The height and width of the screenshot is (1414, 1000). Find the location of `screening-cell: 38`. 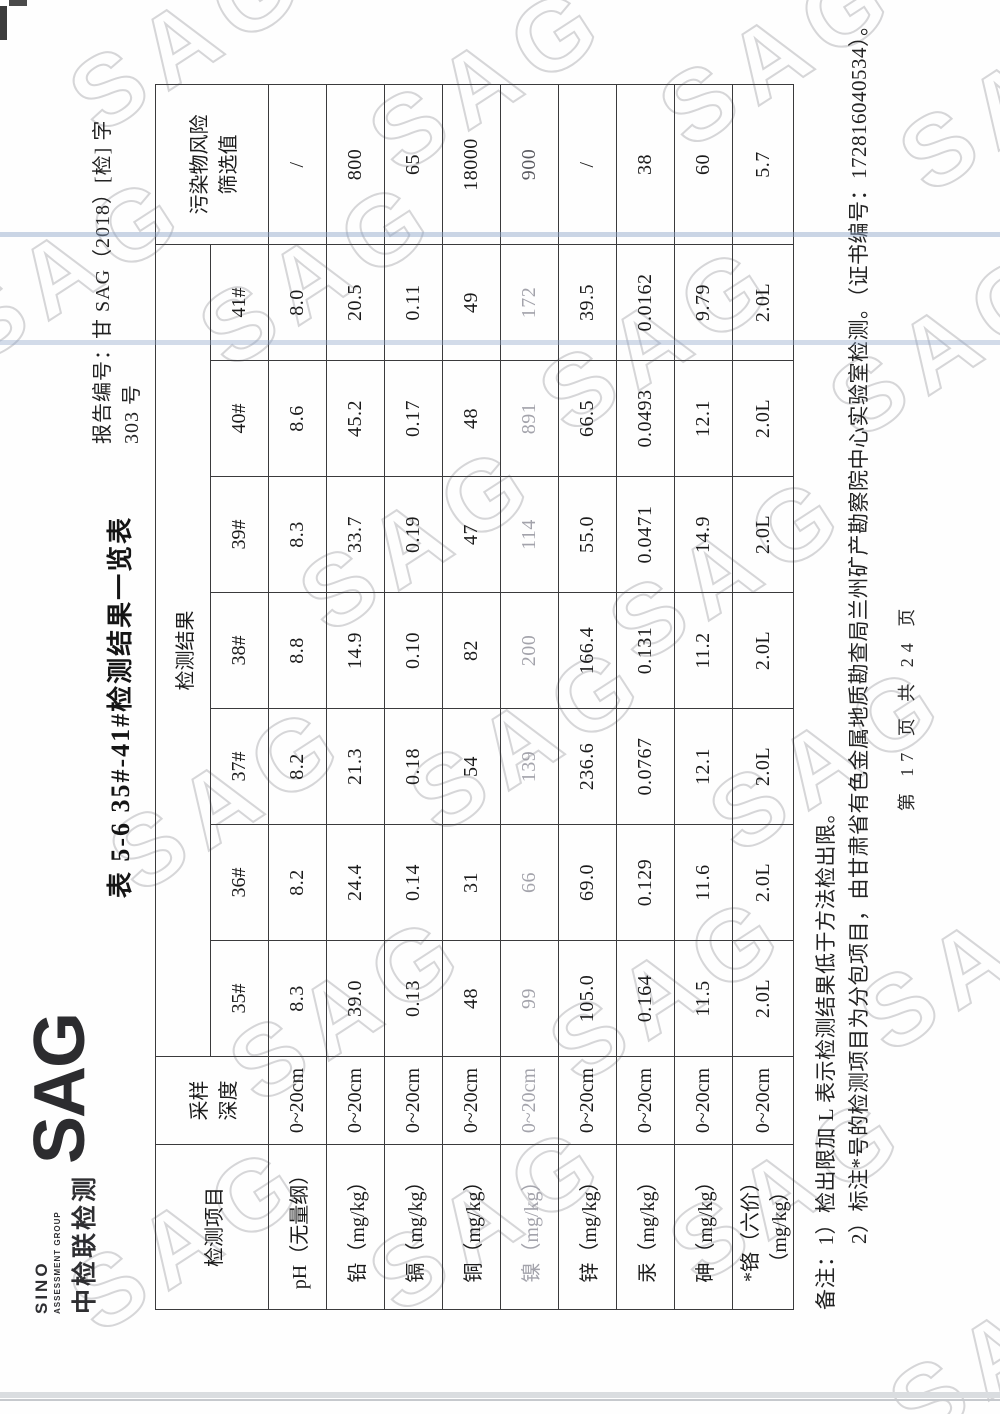

screening-cell: 38 is located at coordinates (645, 164).